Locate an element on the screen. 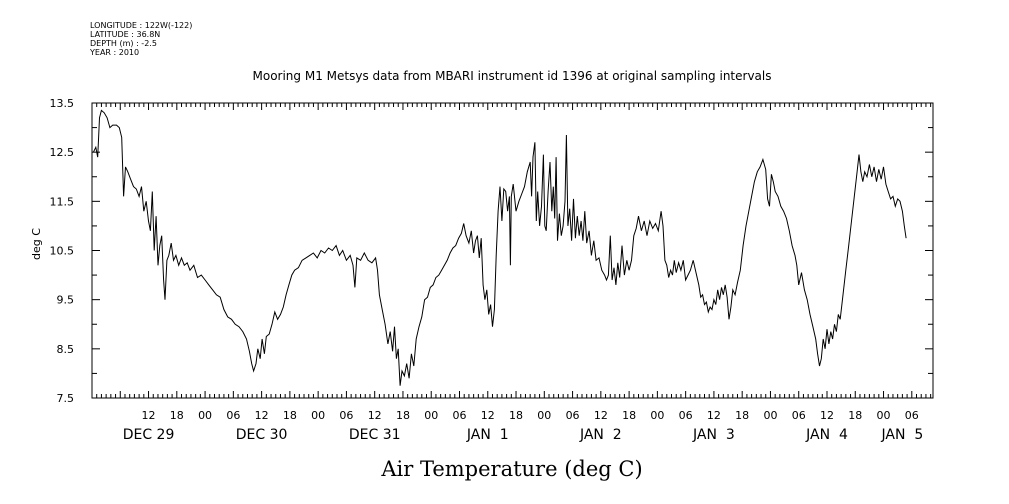  x-day-label: JAN 4 is located at coordinates (826, 435).